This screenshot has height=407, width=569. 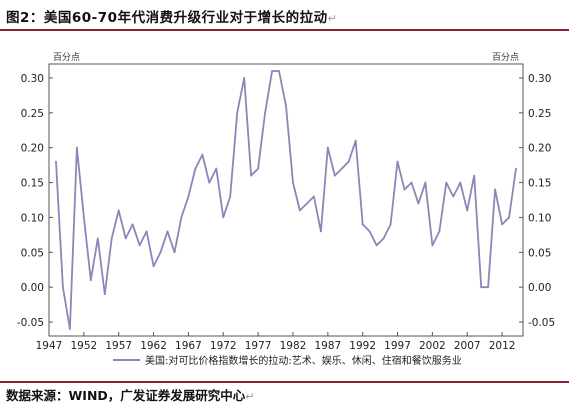 I want to click on y-tick-label-right: 0.05, so click(x=539, y=253).